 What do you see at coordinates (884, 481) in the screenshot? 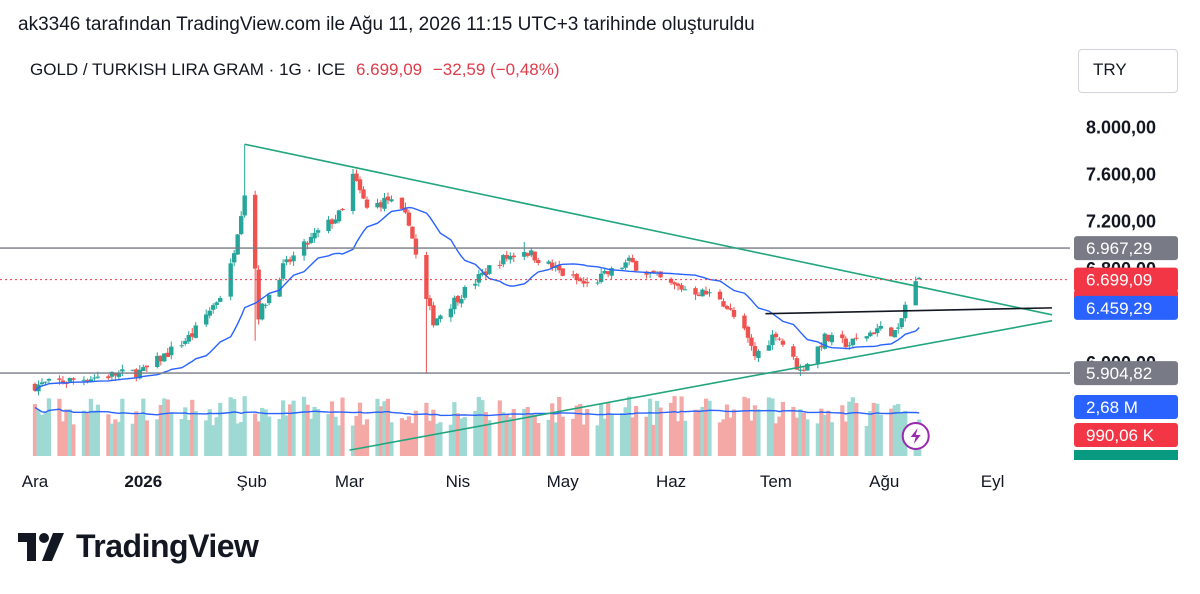
I see `x-axis-tick-label: Ağu` at bounding box center [884, 481].